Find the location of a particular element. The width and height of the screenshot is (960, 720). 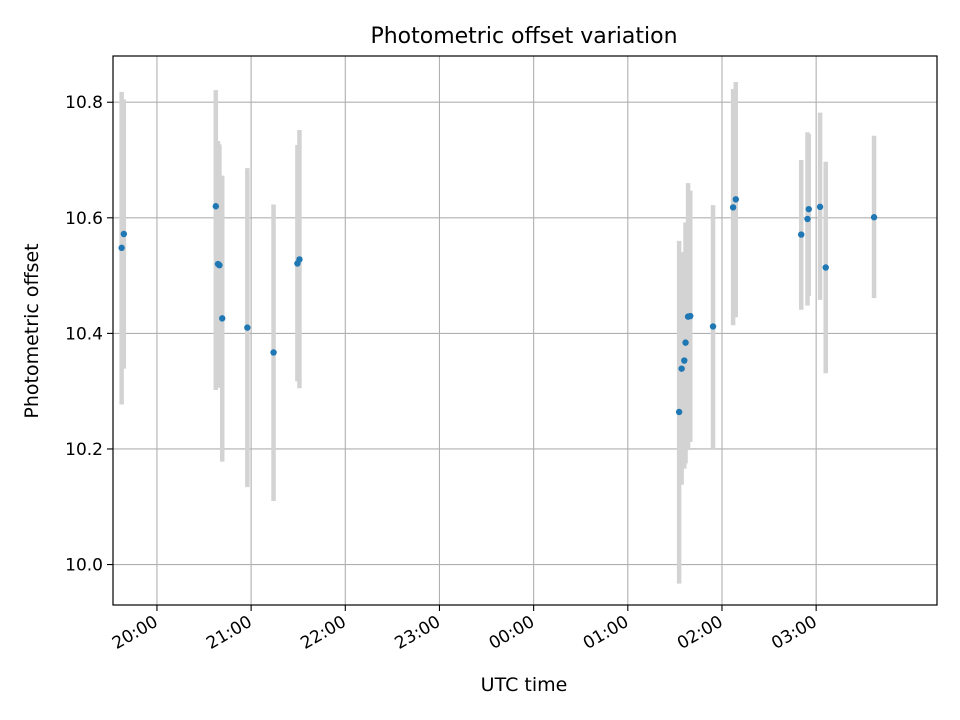

x-tick-label: 22:00 is located at coordinates (323, 633).